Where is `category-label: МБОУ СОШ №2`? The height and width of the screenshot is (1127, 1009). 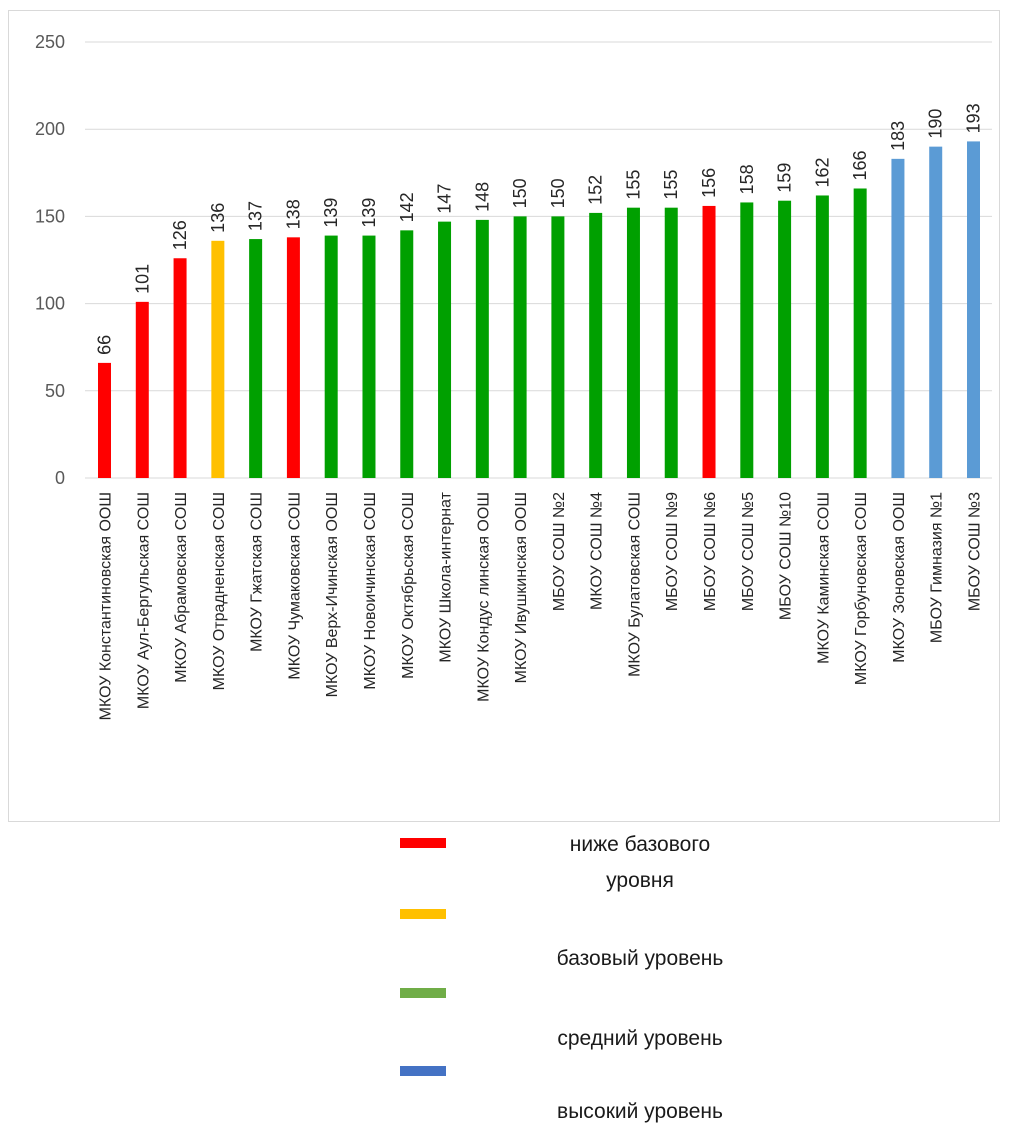
category-label: МБОУ СОШ №2 is located at coordinates (559, 551).